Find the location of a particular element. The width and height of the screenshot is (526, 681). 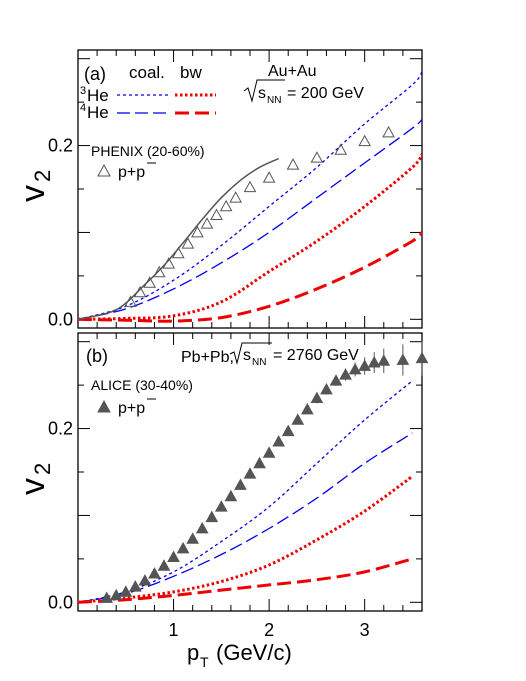

legend-4he-label: He is located at coordinates (98, 112).